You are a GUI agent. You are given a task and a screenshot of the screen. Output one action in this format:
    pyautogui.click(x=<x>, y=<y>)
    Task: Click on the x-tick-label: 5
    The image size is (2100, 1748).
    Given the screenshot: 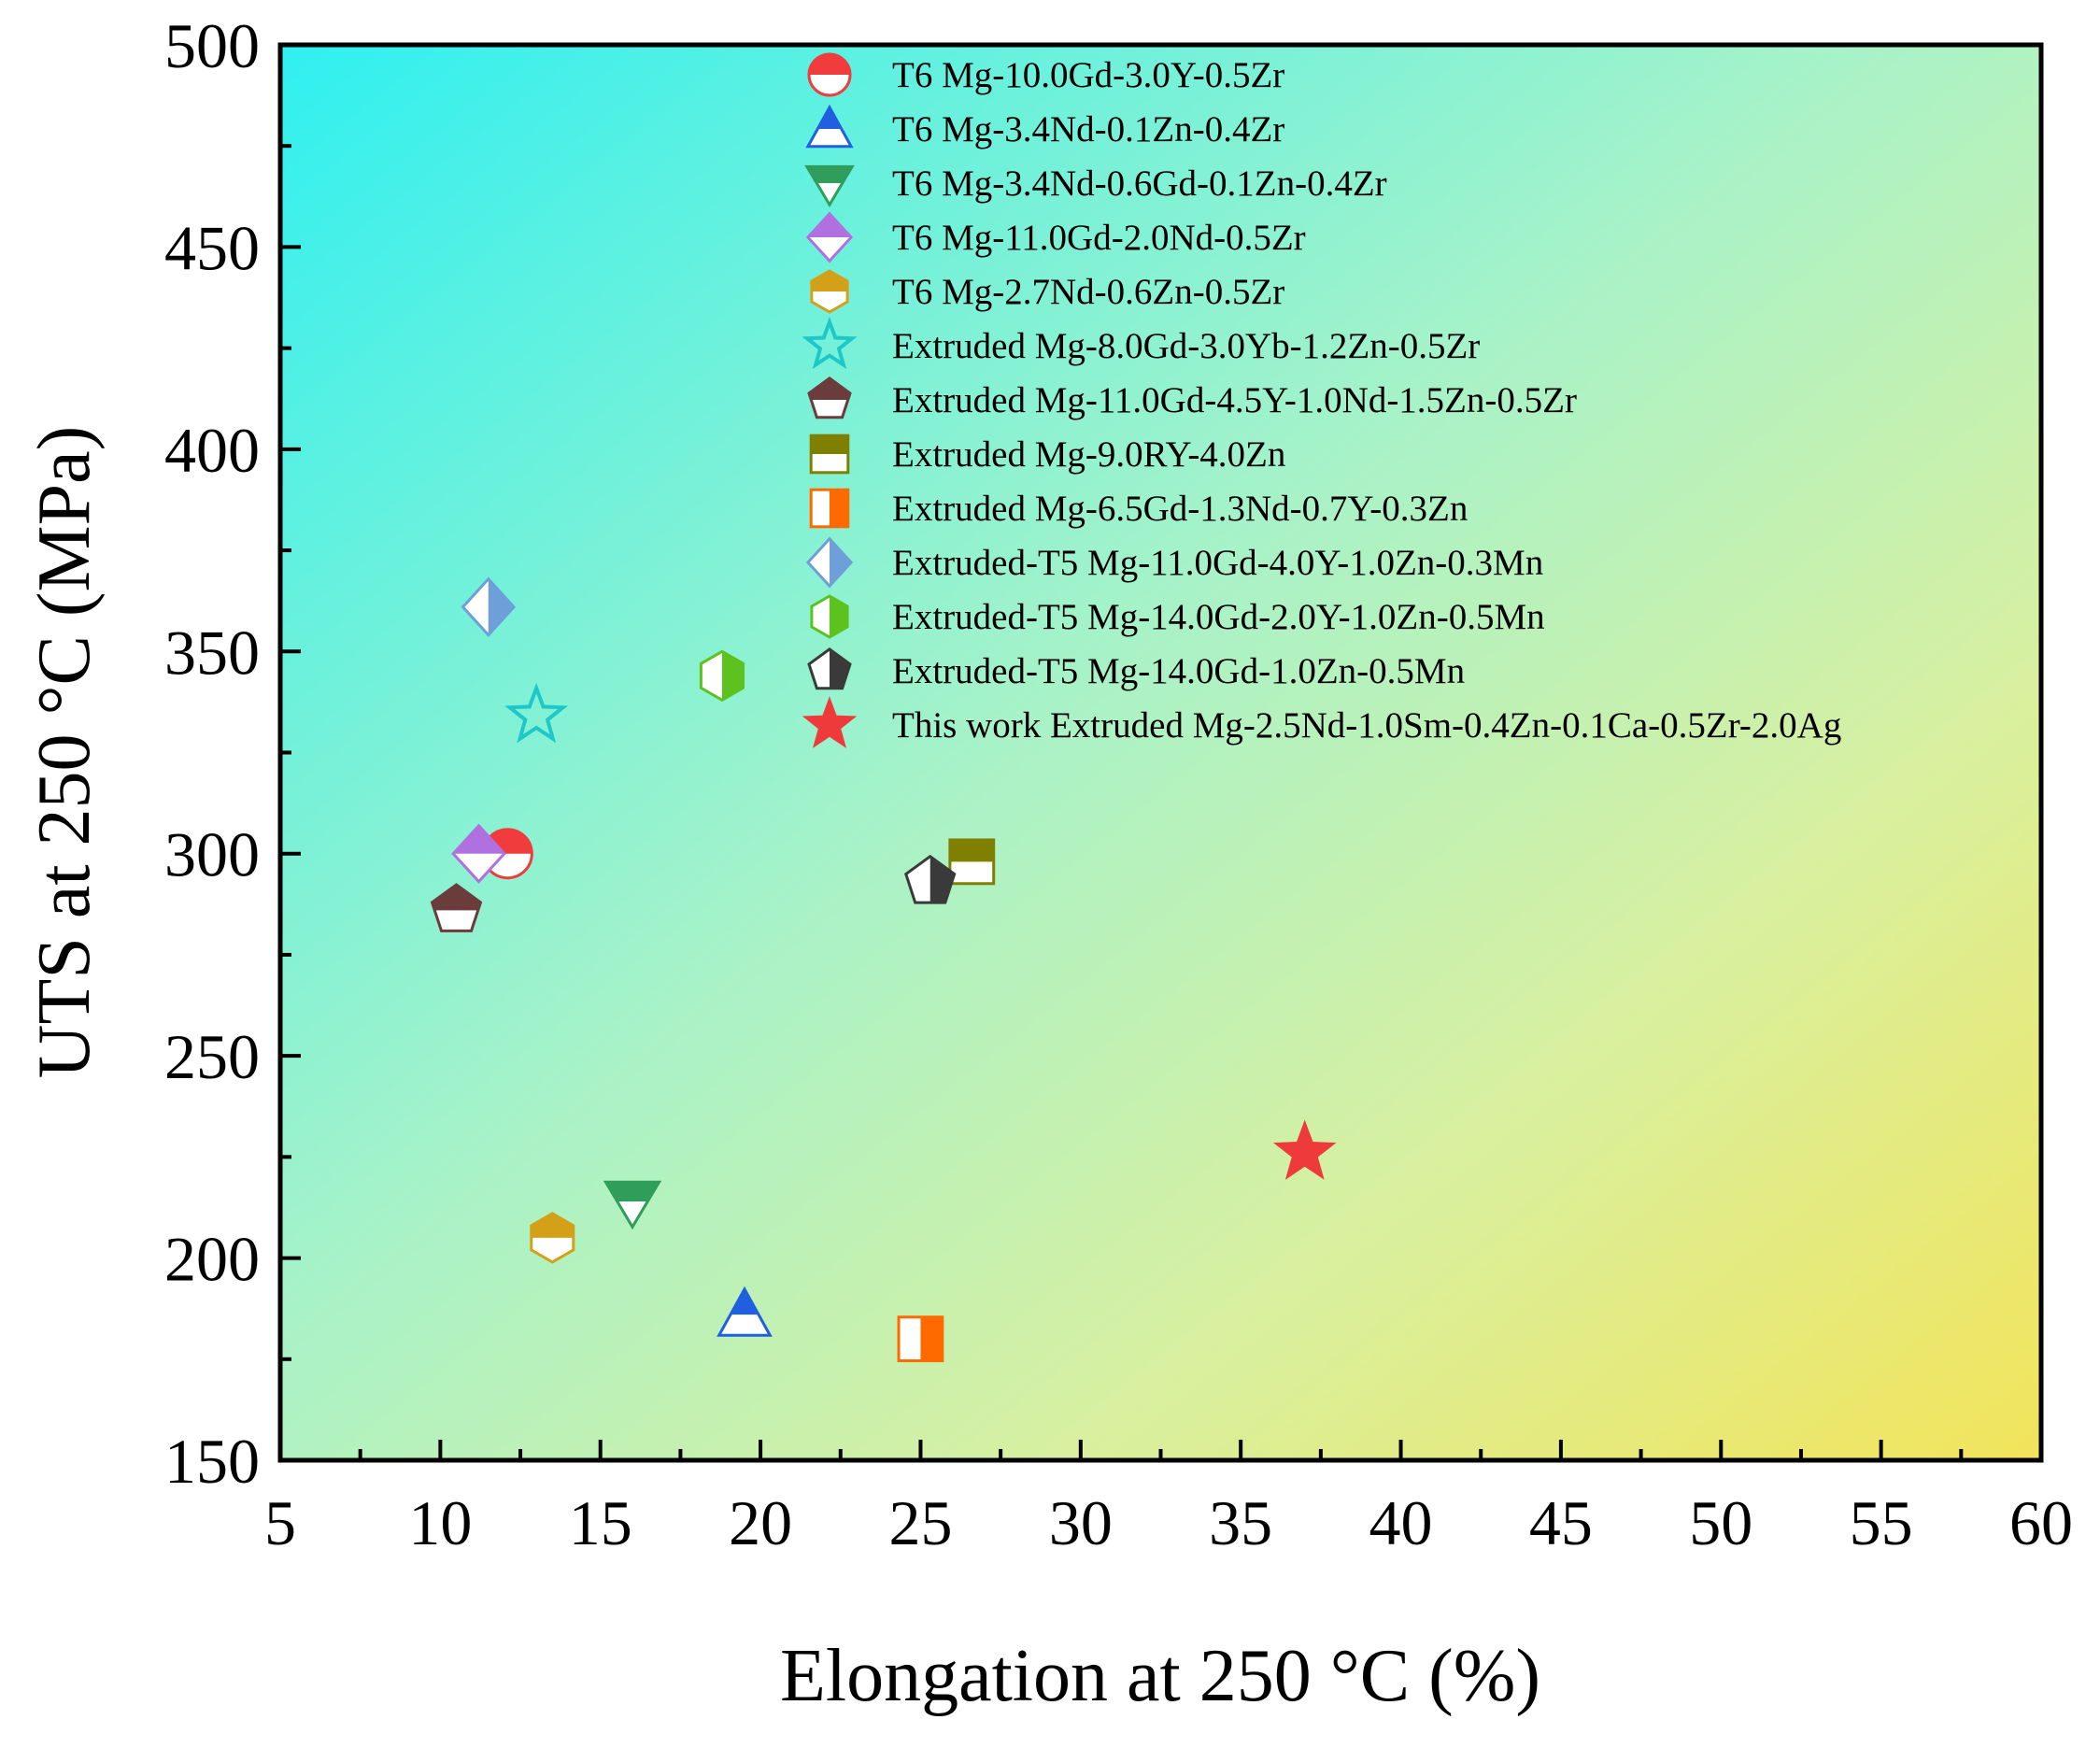 What is the action you would take?
    pyautogui.click(x=280, y=1523)
    